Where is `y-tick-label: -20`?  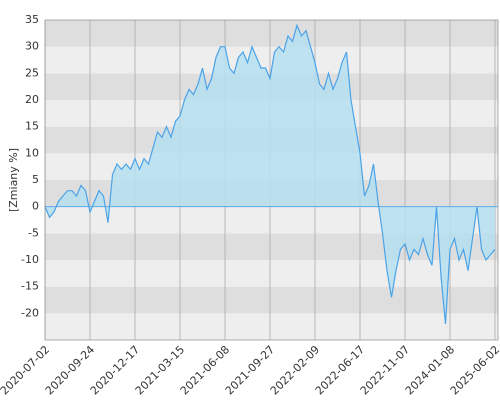 y-tick-label: -20 is located at coordinates (30, 312).